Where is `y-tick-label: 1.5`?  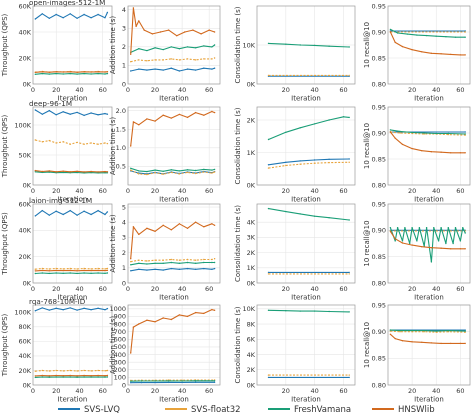
y-tick-label: 1.5 is located at coordinates (121, 130).